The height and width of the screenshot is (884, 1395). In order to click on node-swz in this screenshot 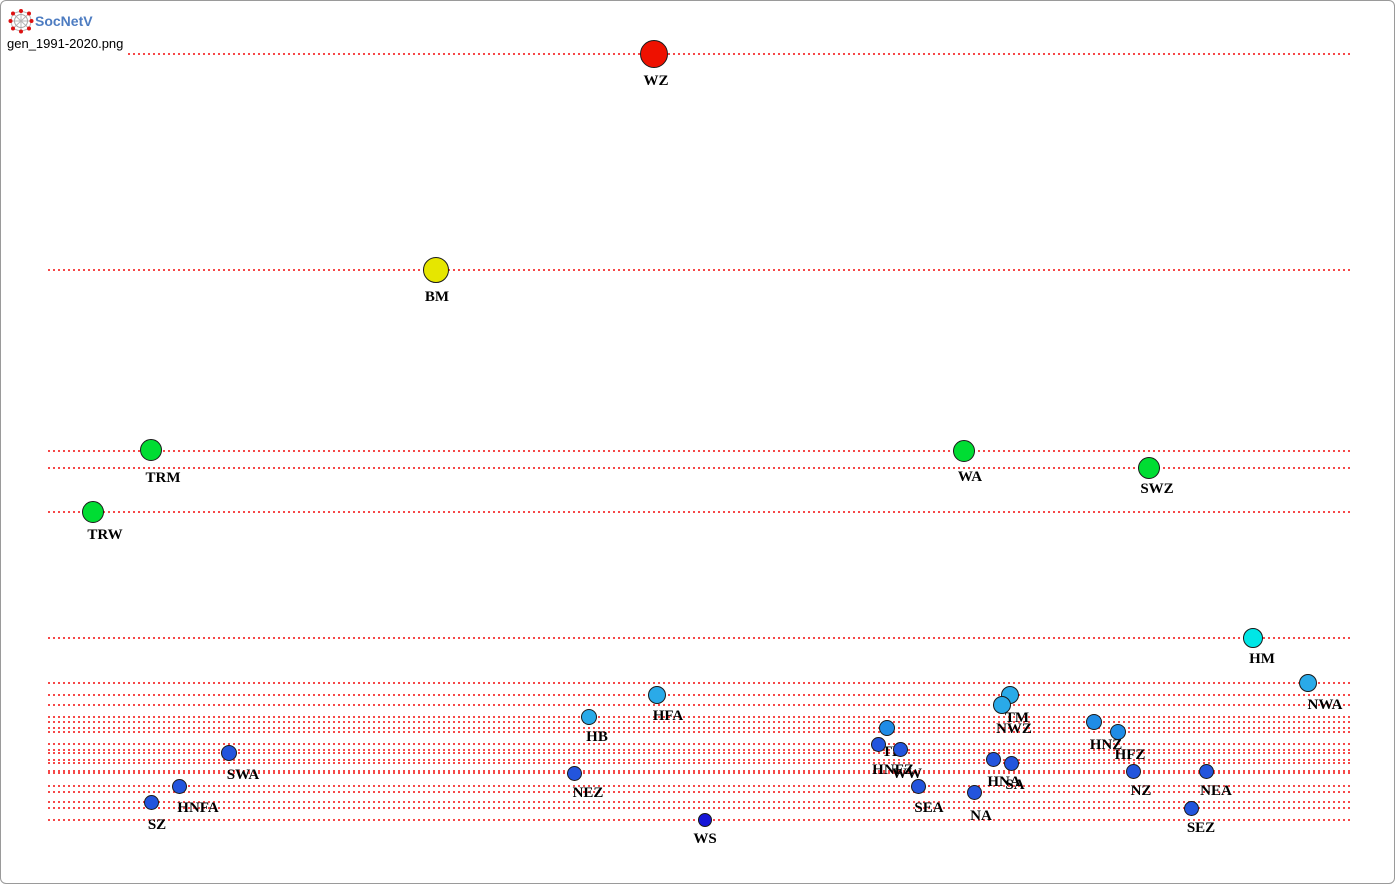, I will do `click(1149, 468)`.